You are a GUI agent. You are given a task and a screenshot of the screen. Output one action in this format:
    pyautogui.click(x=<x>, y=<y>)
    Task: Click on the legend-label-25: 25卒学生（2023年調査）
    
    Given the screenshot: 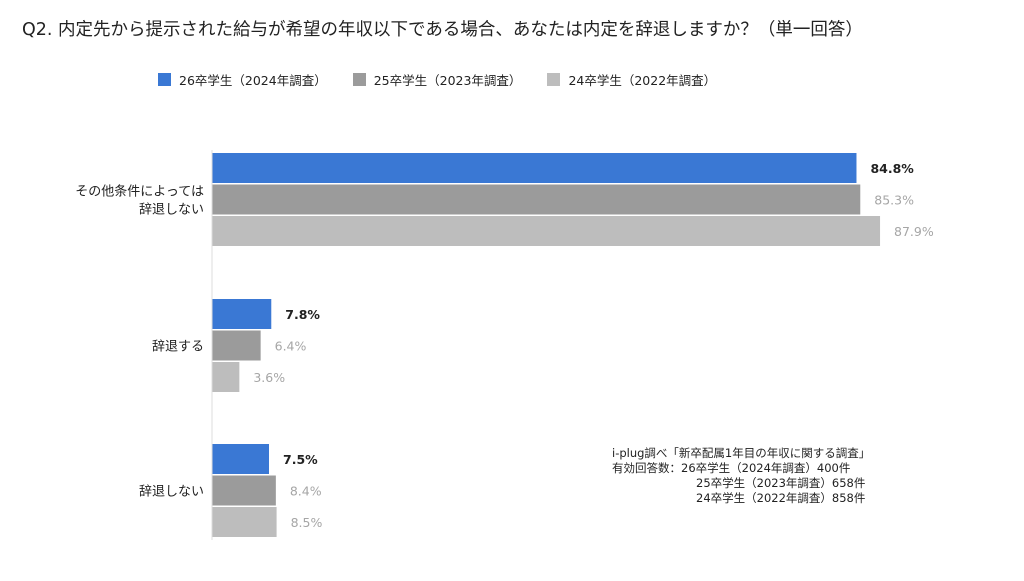 What is the action you would take?
    pyautogui.click(x=447, y=80)
    